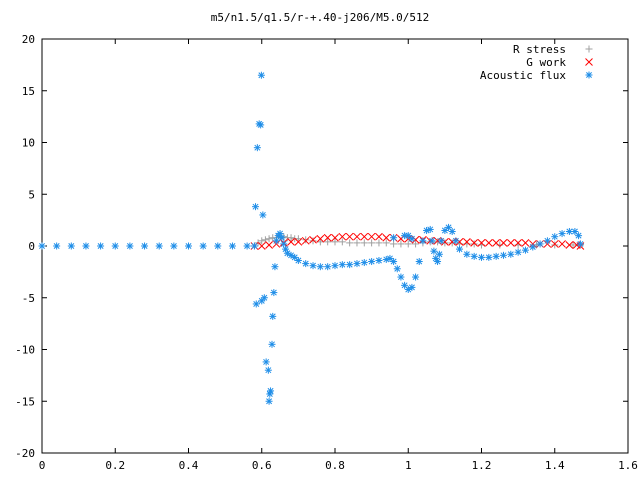  I want to click on x-tick-label: 0.6, so click(262, 465).